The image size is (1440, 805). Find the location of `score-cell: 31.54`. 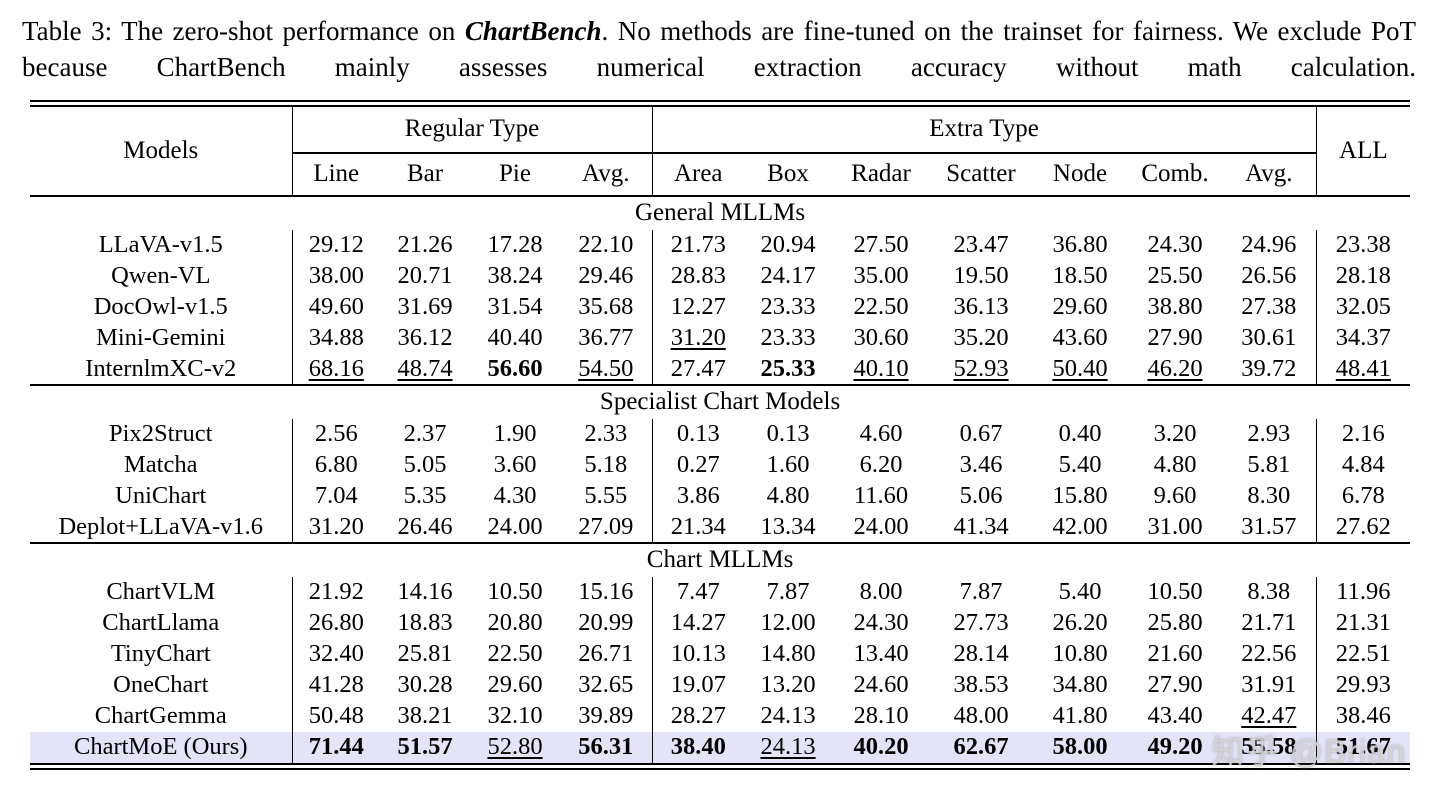

score-cell: 31.54 is located at coordinates (515, 307).